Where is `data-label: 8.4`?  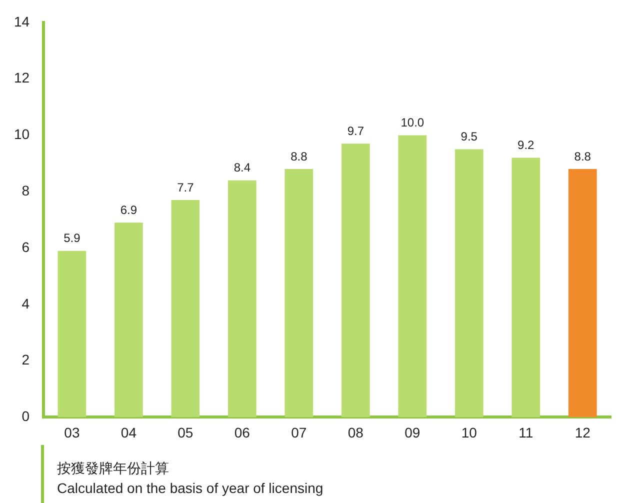 data-label: 8.4 is located at coordinates (242, 167).